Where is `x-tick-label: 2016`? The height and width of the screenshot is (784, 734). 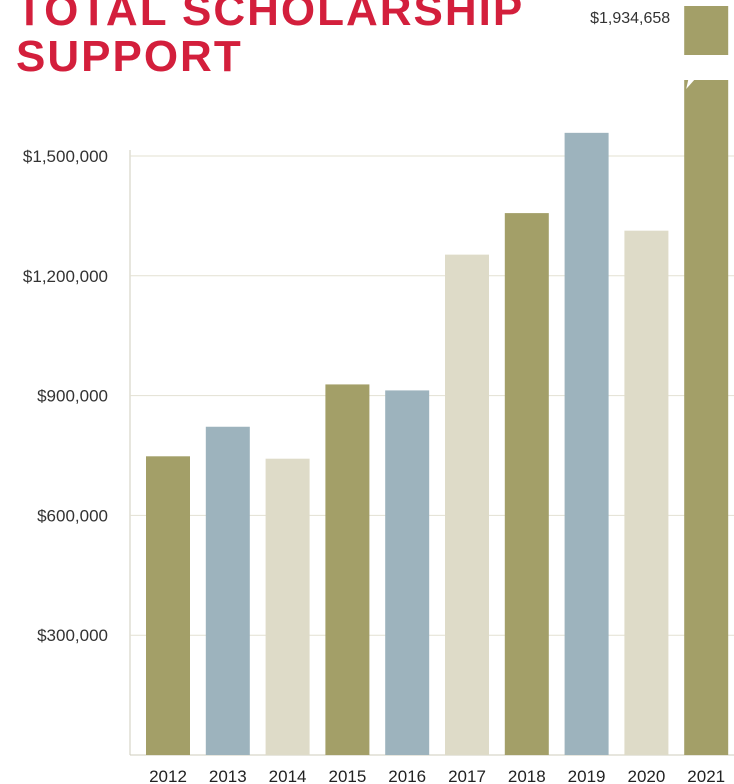
x-tick-label: 2016 is located at coordinates (407, 775).